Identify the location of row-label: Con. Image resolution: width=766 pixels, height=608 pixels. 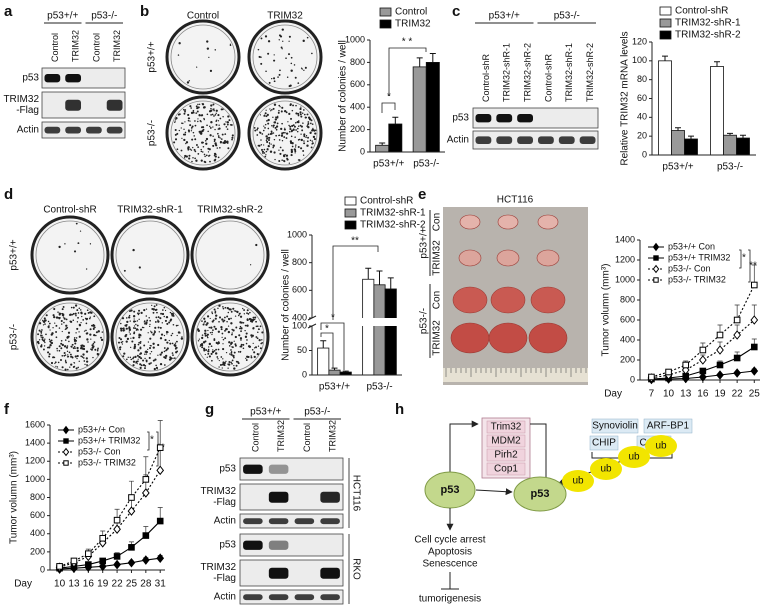
(437, 300).